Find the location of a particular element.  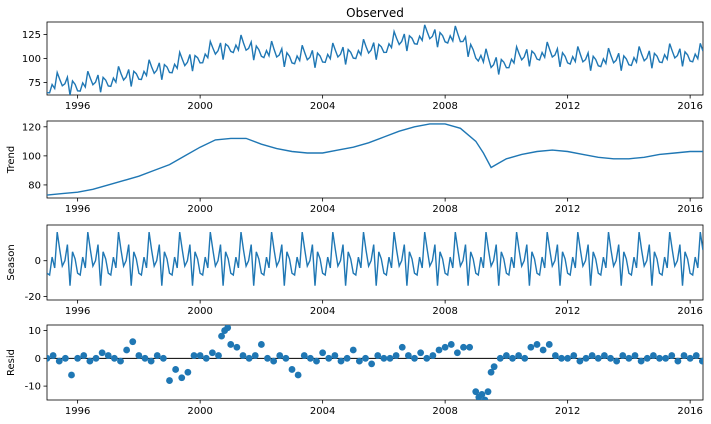

panel-title-observed: Observed is located at coordinates (375, 13).